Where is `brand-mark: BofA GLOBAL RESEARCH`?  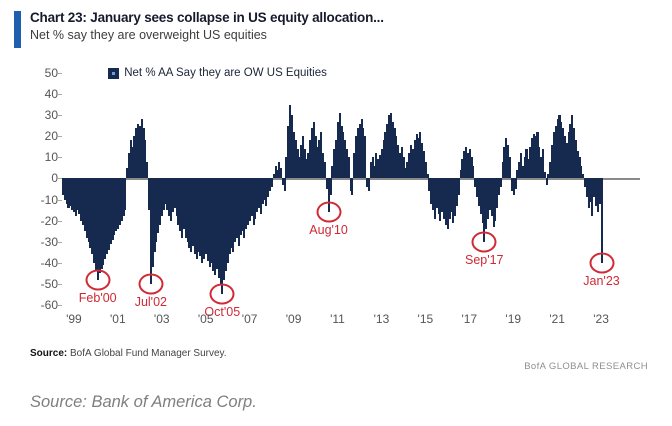
brand-mark: BofA GLOBAL RESEARCH is located at coordinates (586, 366).